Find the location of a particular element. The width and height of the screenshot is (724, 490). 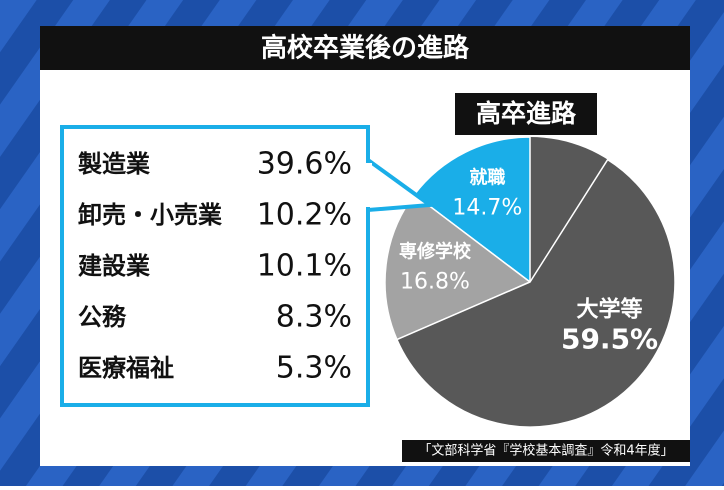

pie-title: 高卒進路 is located at coordinates (526, 113).